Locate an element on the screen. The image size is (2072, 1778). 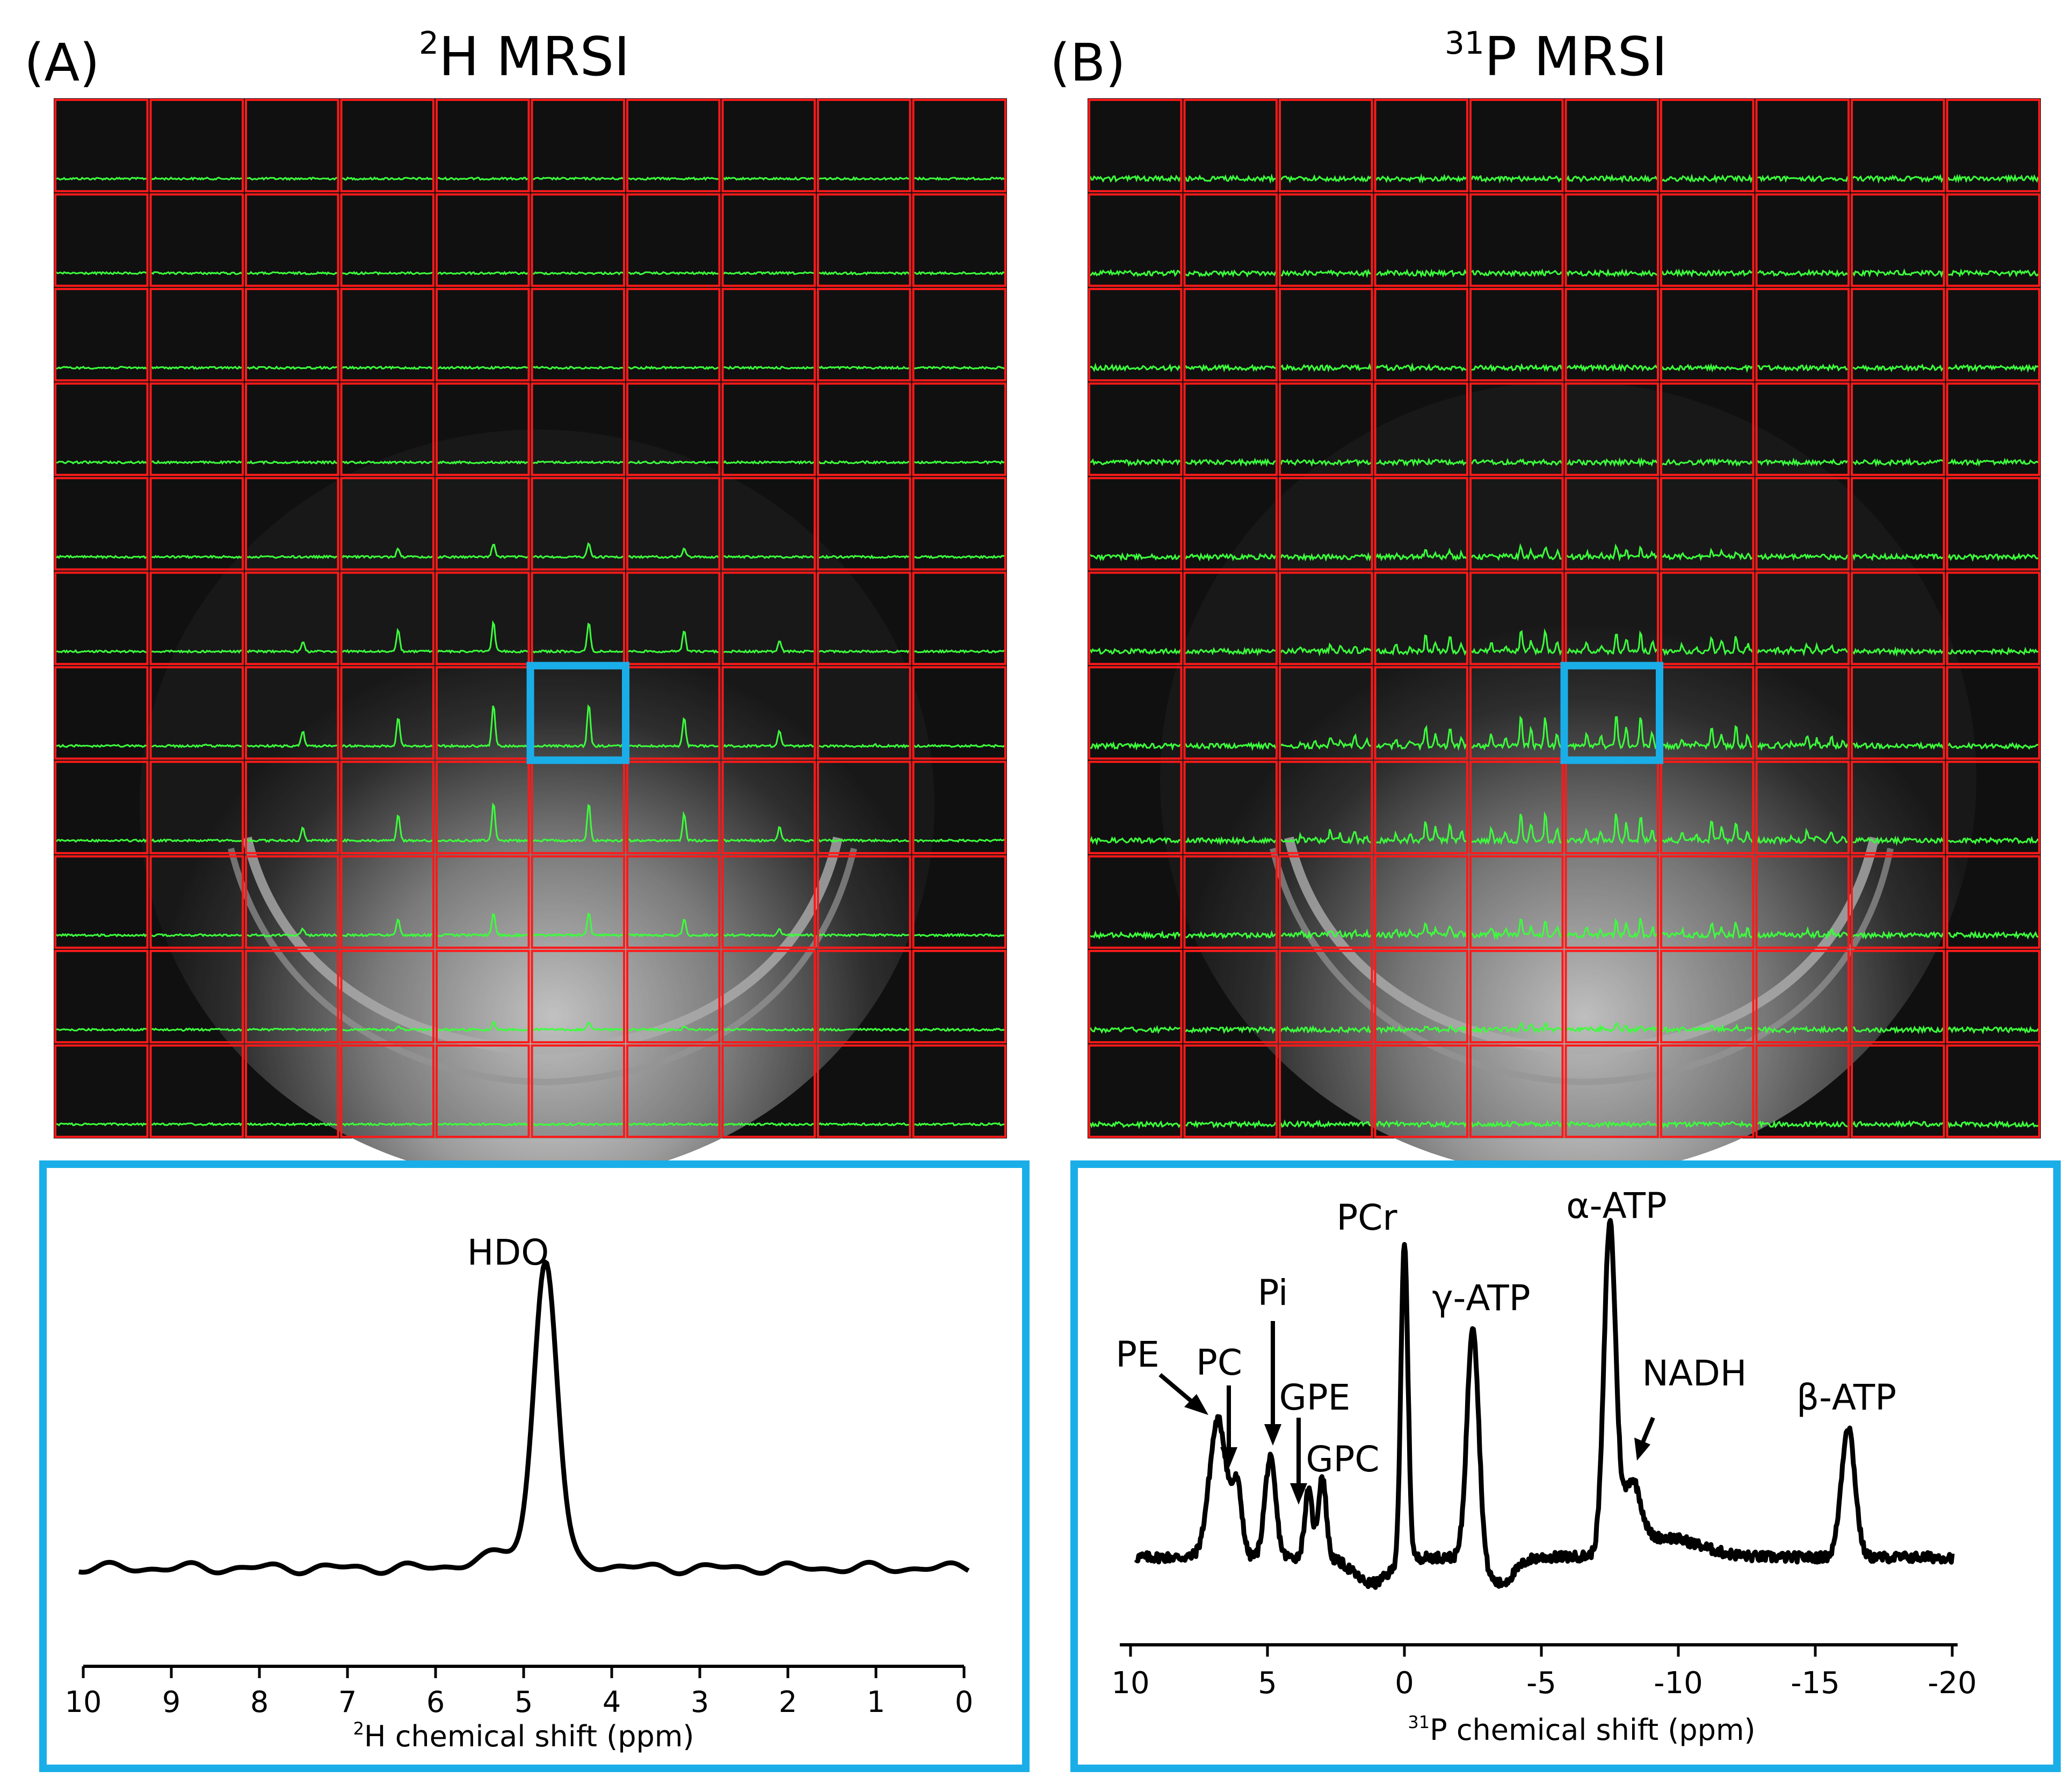
panel-b-x-ticks: 10 5 0 -5 -10 -15 -20 is located at coordinates (1544, 1673).